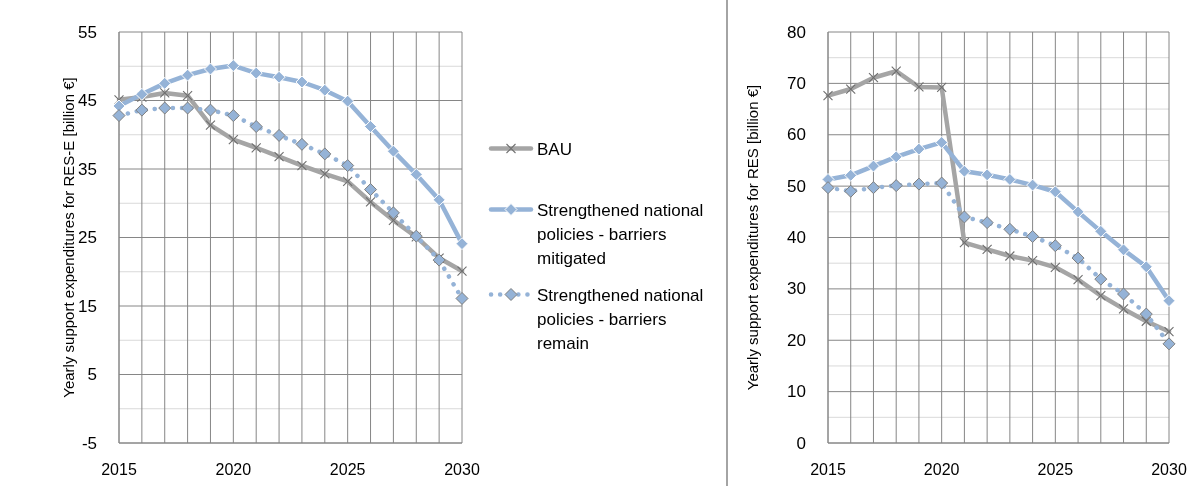 Image resolution: width=1189 pixels, height=486 pixels. I want to click on y-tick-label: 50, so click(796, 186).